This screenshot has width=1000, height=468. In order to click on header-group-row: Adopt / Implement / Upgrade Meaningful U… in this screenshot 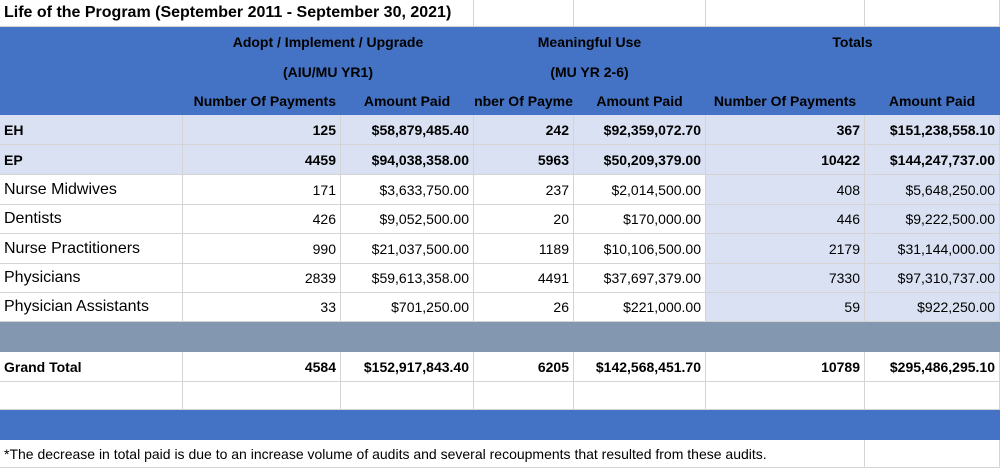, I will do `click(500, 42)`.